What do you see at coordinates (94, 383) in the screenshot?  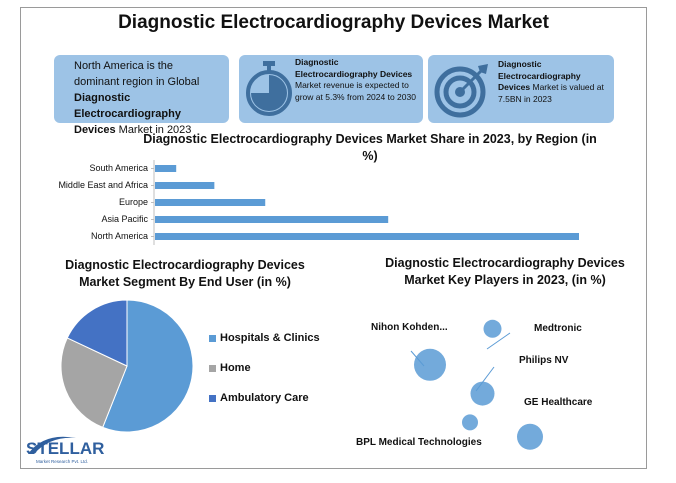 I see `pie-slice-home` at bounding box center [94, 383].